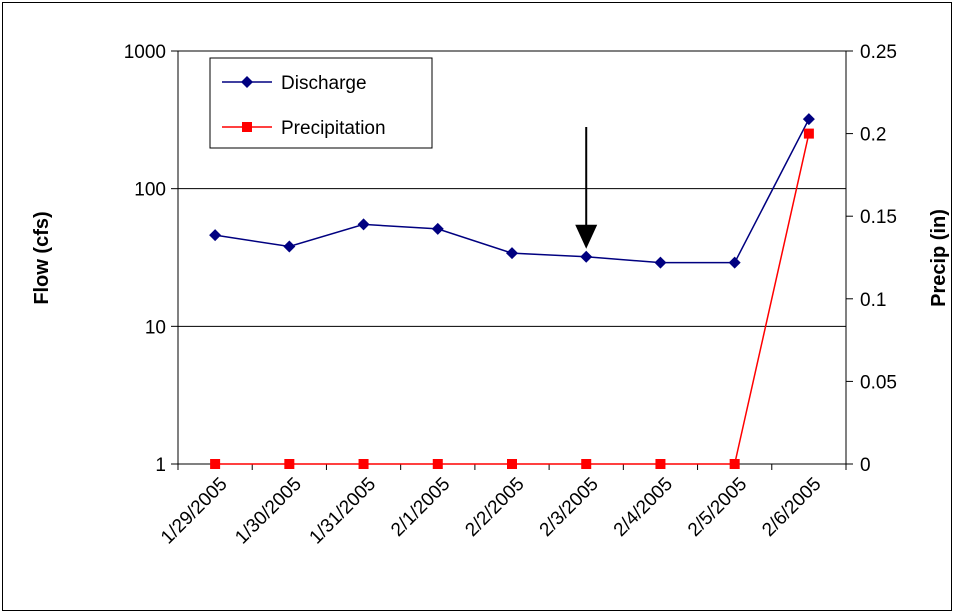 The width and height of the screenshot is (956, 615). What do you see at coordinates (343, 511) in the screenshot?
I see `x-tick-label: 1/31/2005` at bounding box center [343, 511].